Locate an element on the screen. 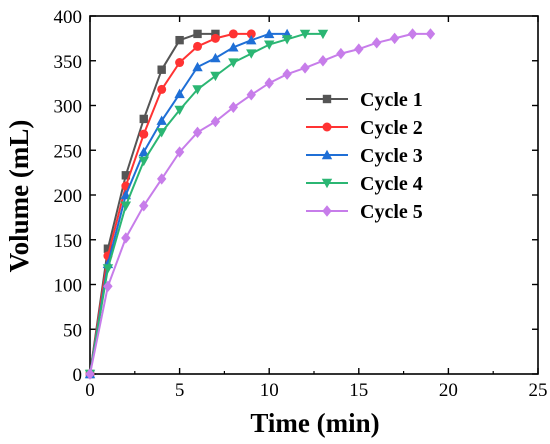 This screenshot has height=444, width=550. y-tick-label: 200 is located at coordinates (68, 196).